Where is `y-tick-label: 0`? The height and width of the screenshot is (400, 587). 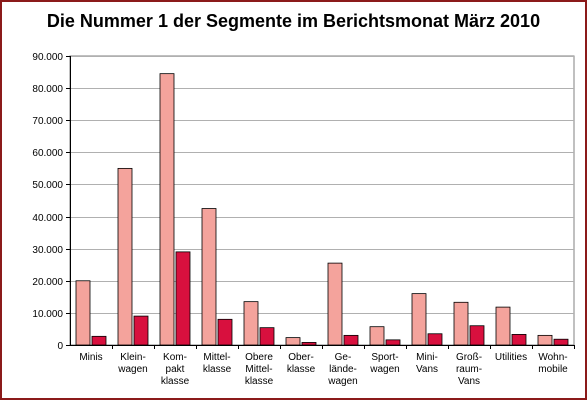
y-tick-label: 0 is located at coordinates (60, 346).